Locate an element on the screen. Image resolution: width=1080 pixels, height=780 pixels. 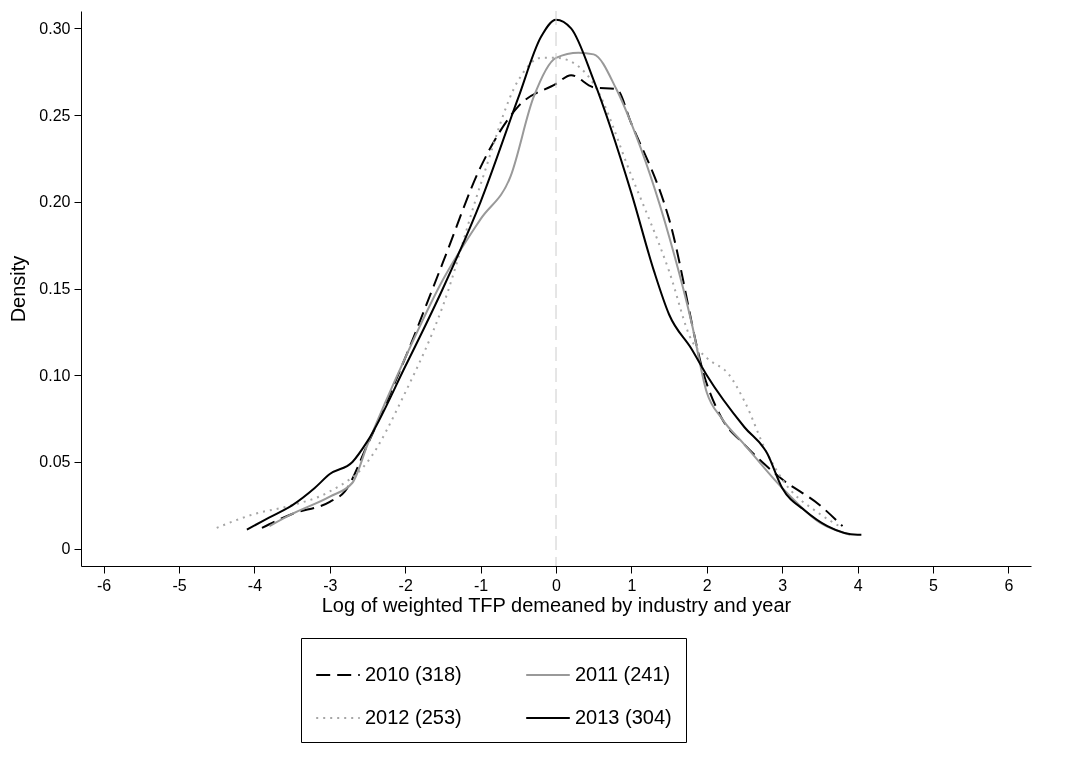
x-tick-label: 1 is located at coordinates (632, 585).